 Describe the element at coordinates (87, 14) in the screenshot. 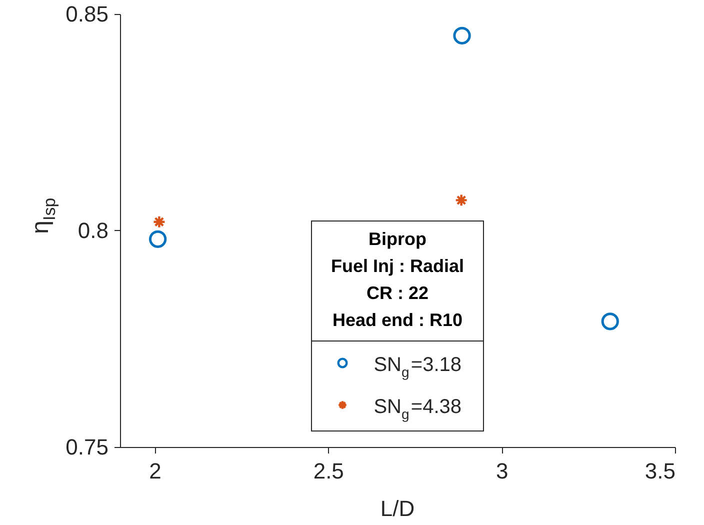

I see `y-tick-label: 0.85` at that location.